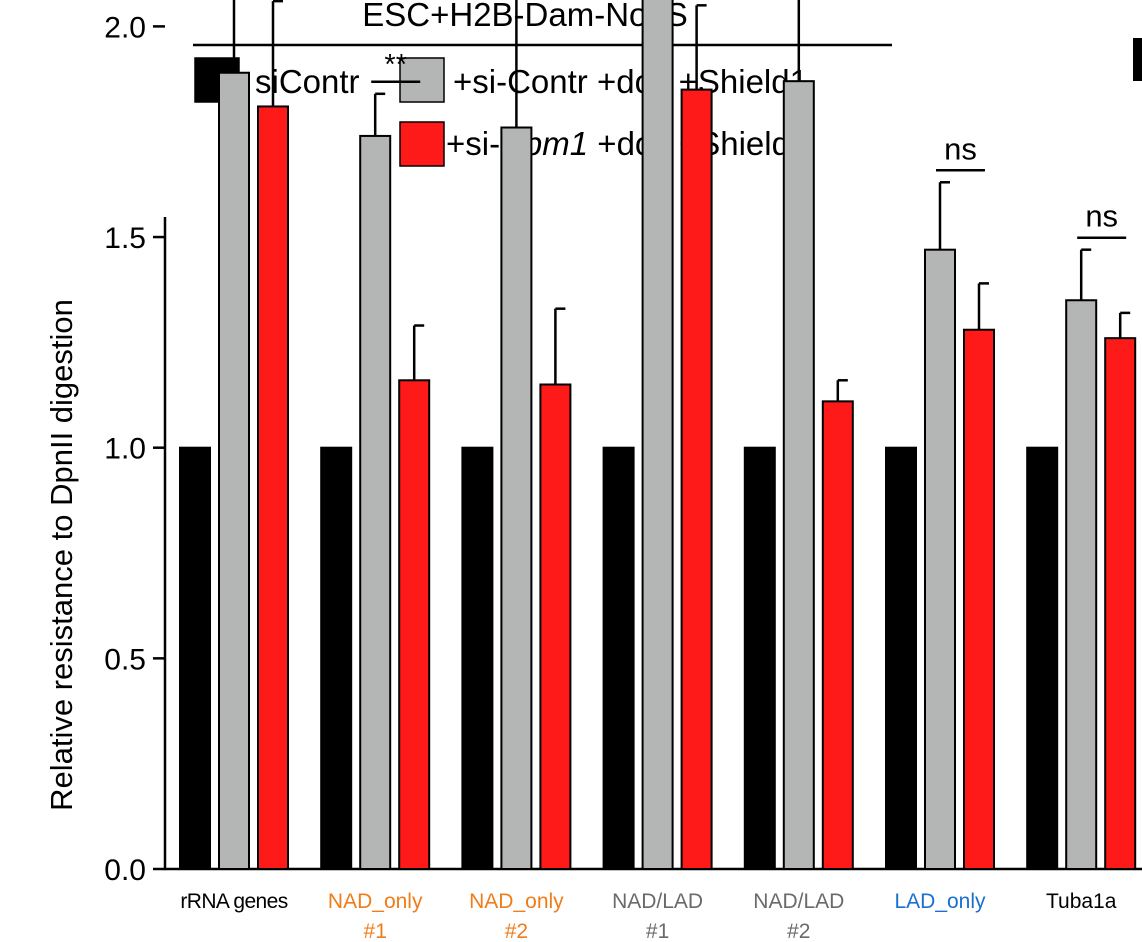  I want to click on legend-label: siContr, so click(307, 81).